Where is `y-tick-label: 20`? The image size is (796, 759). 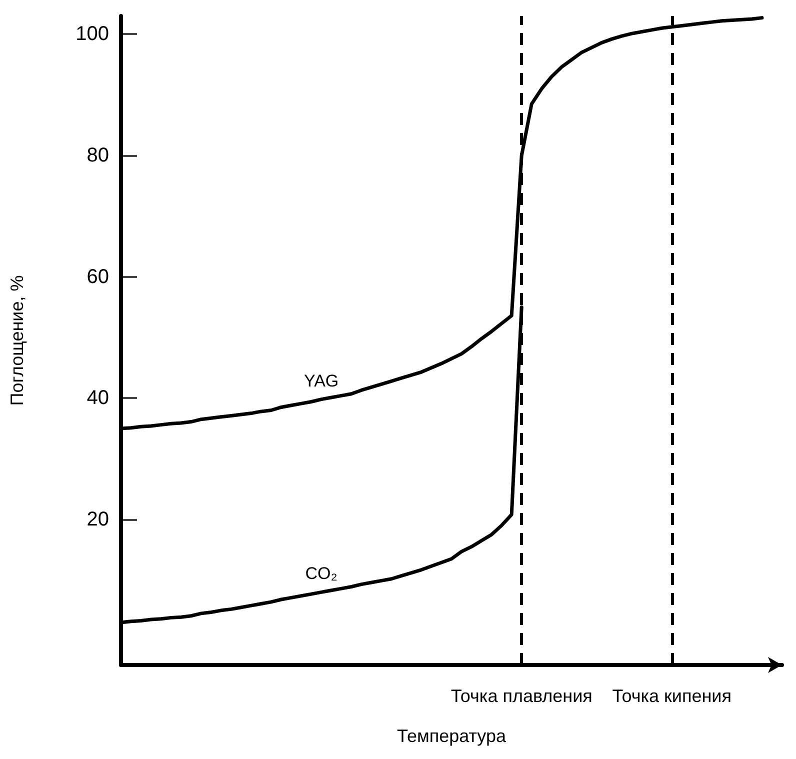 y-tick-label: 20 is located at coordinates (97, 519).